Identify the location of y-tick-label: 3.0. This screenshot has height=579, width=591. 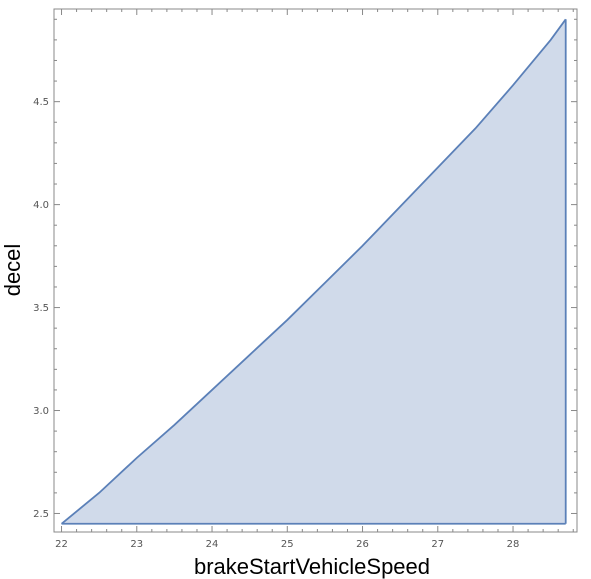
(41, 411).